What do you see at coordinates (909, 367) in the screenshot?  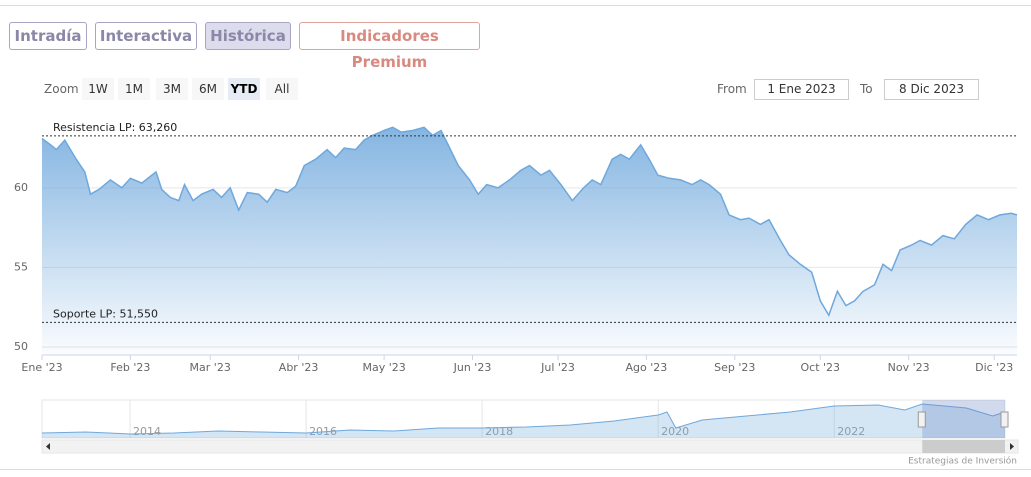 I see `x-tick-label: Nov '23` at bounding box center [909, 367].